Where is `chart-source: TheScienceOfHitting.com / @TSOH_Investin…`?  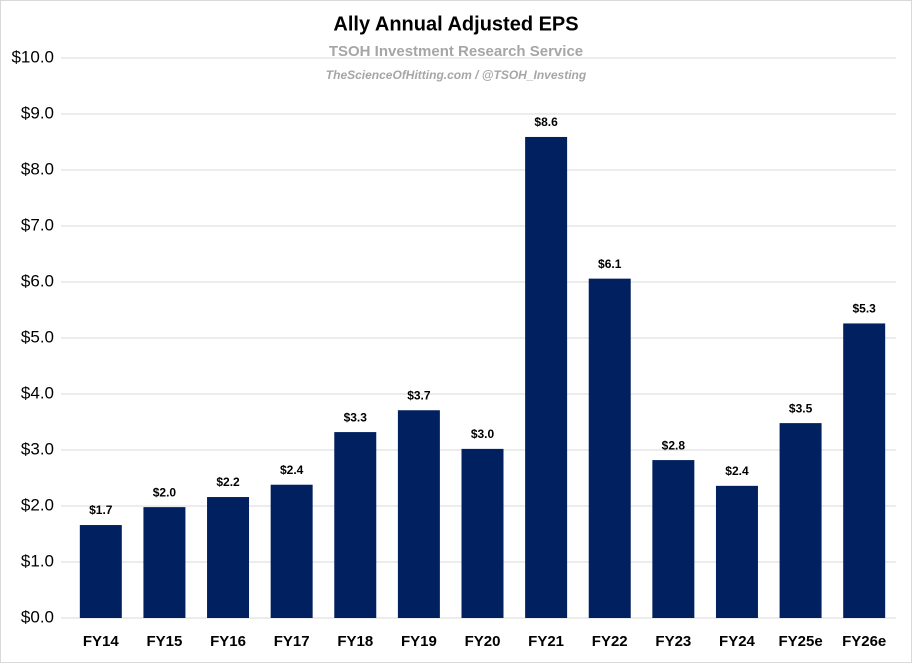
chart-source: TheScienceOfHitting.com / @TSOH_Investin… is located at coordinates (456, 75).